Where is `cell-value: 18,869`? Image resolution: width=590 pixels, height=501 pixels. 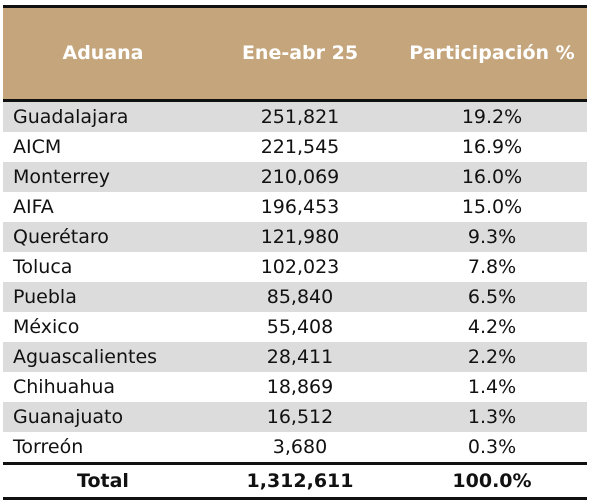 cell-value: 18,869 is located at coordinates (300, 387).